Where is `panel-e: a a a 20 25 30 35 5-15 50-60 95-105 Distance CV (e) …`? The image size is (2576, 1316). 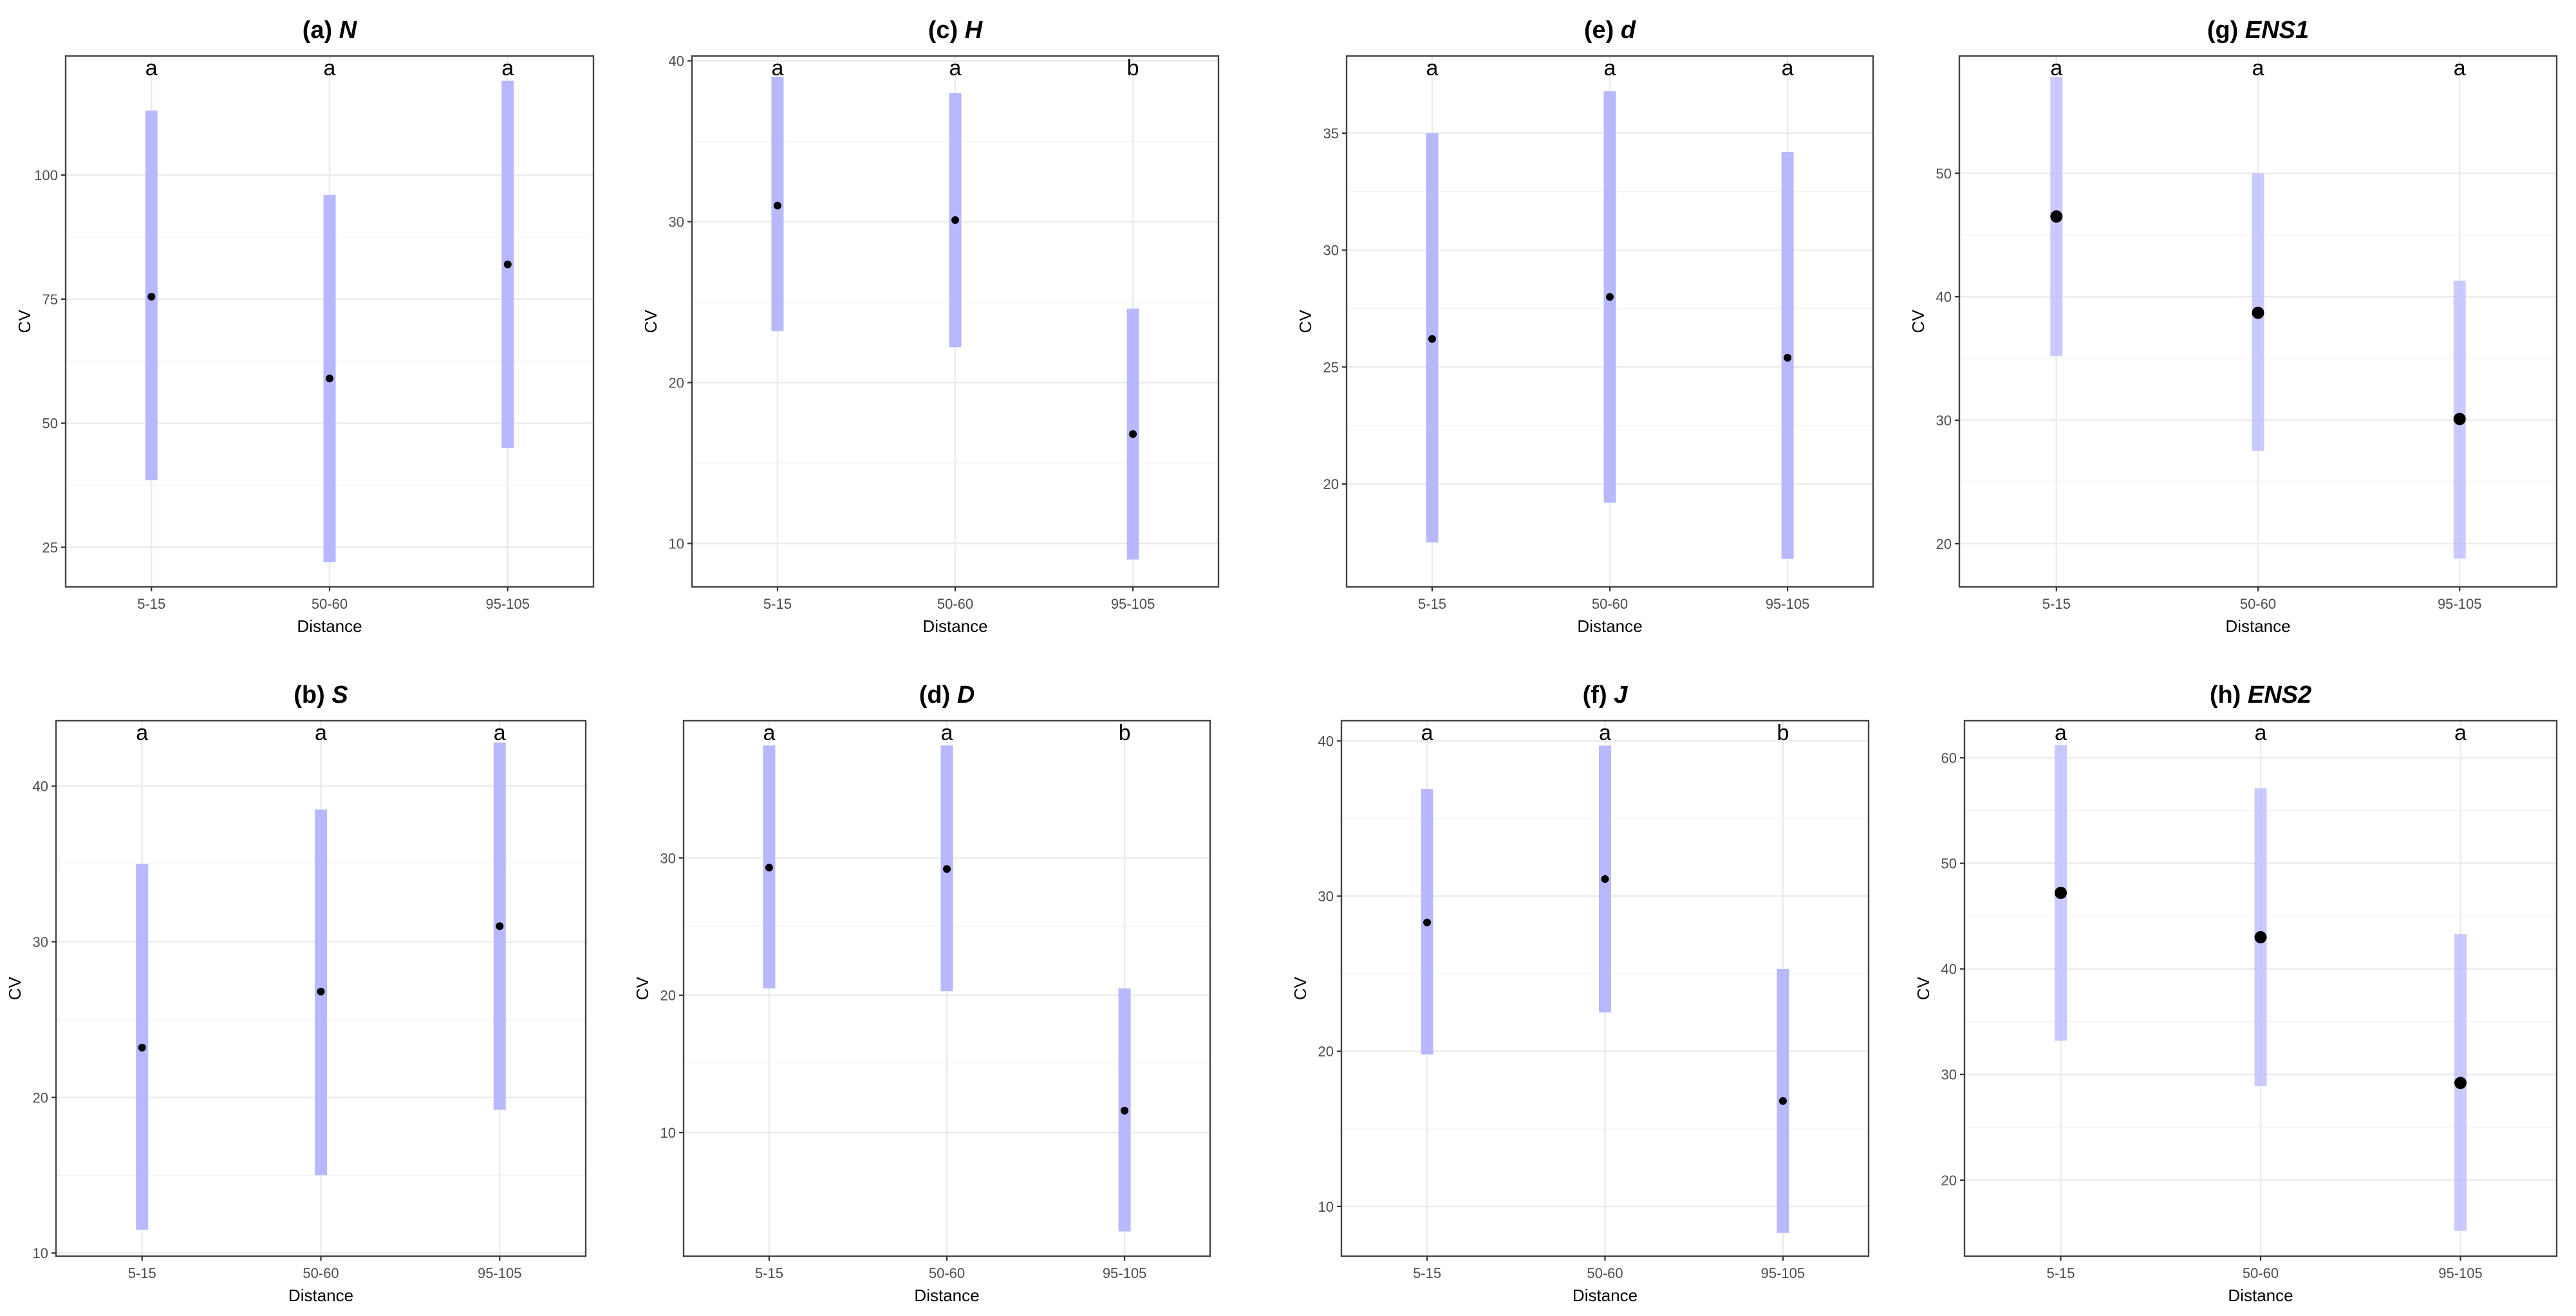
panel-e: a a a 20 25 30 35 5-15 50-60 95-105 Distance CV (e) … is located at coordinates (1585, 326).